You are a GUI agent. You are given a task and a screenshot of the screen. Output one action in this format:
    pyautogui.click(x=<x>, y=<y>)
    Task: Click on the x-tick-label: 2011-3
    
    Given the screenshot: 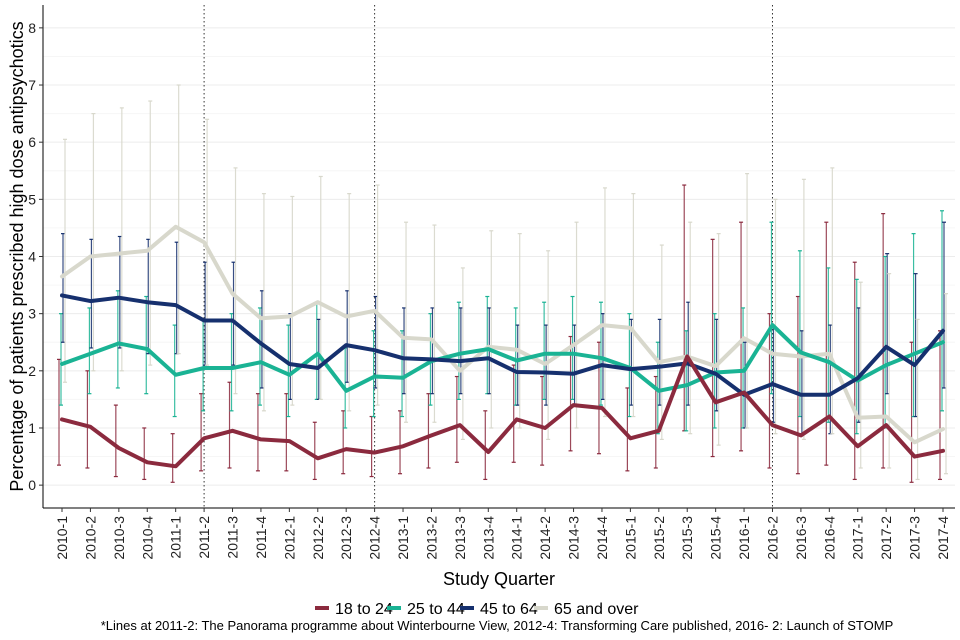 What is the action you would take?
    pyautogui.click(x=233, y=537)
    